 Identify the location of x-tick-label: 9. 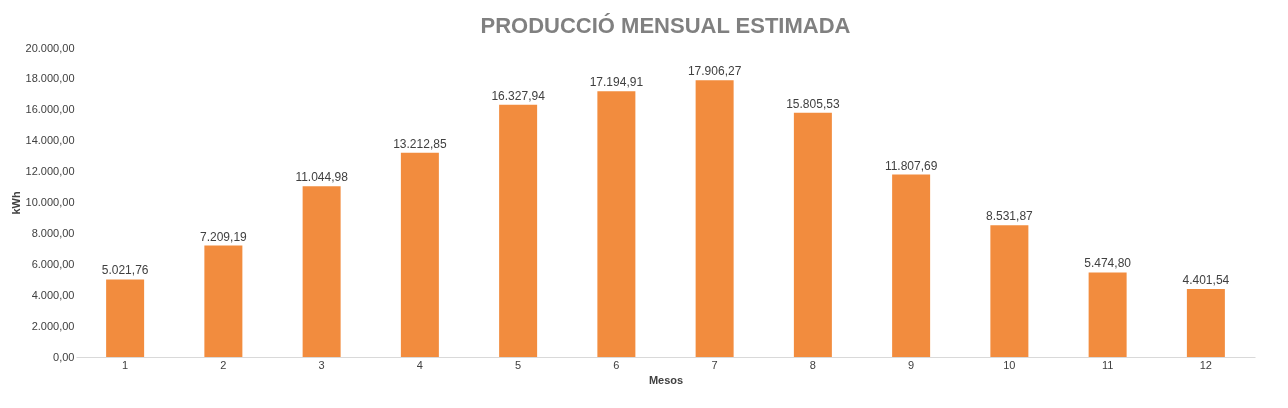
(911, 364).